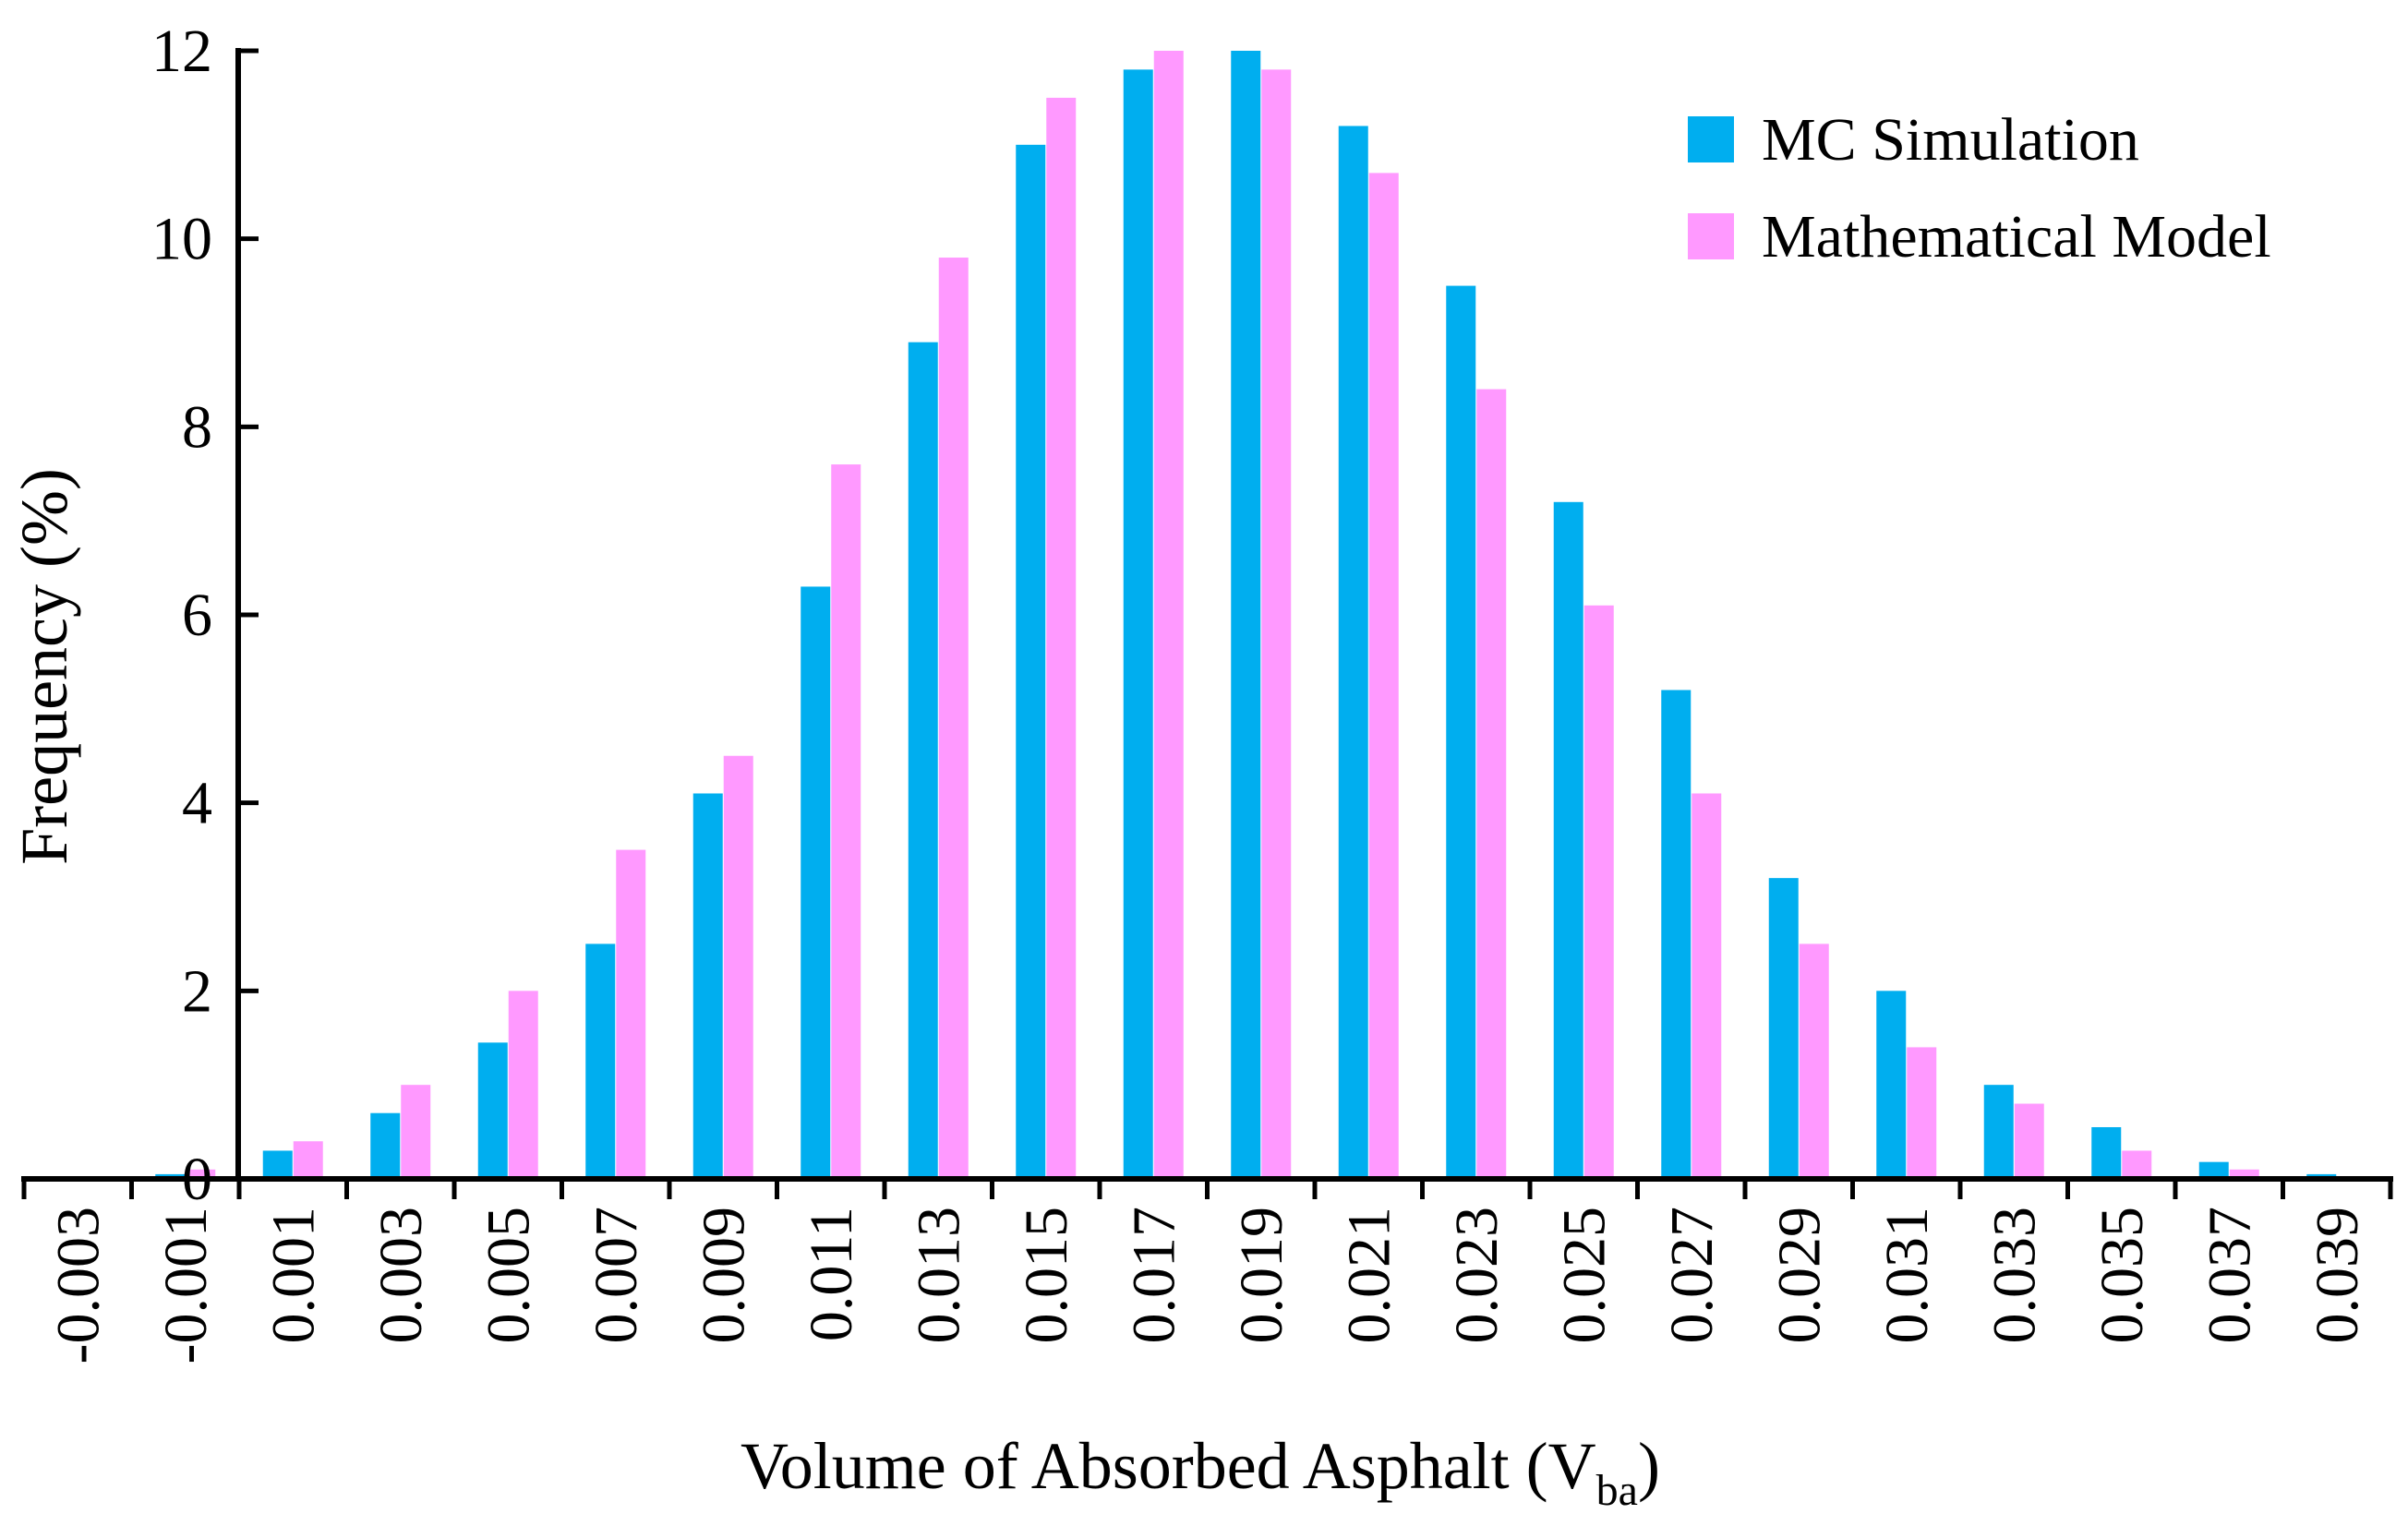  I want to click on legend-label-mathematical-model: Mathematical Model, so click(2016, 236).